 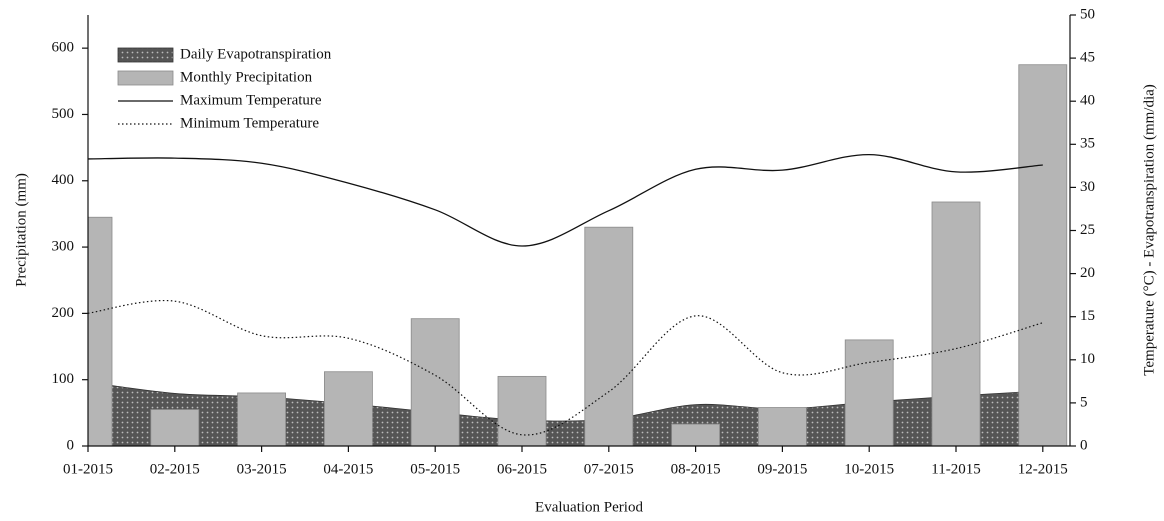 I want to click on y-tick-label: 100, so click(x=63, y=379).